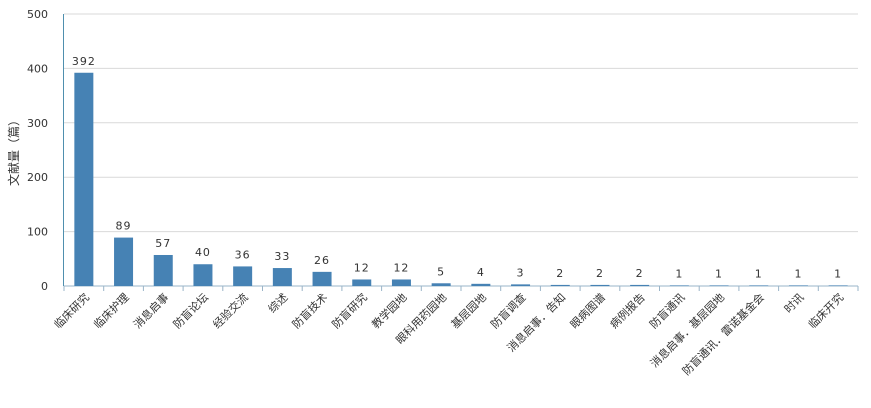 Image resolution: width=871 pixels, height=408 pixels. What do you see at coordinates (389, 310) in the screenshot?
I see `x-tick-label: 教学园地` at bounding box center [389, 310].